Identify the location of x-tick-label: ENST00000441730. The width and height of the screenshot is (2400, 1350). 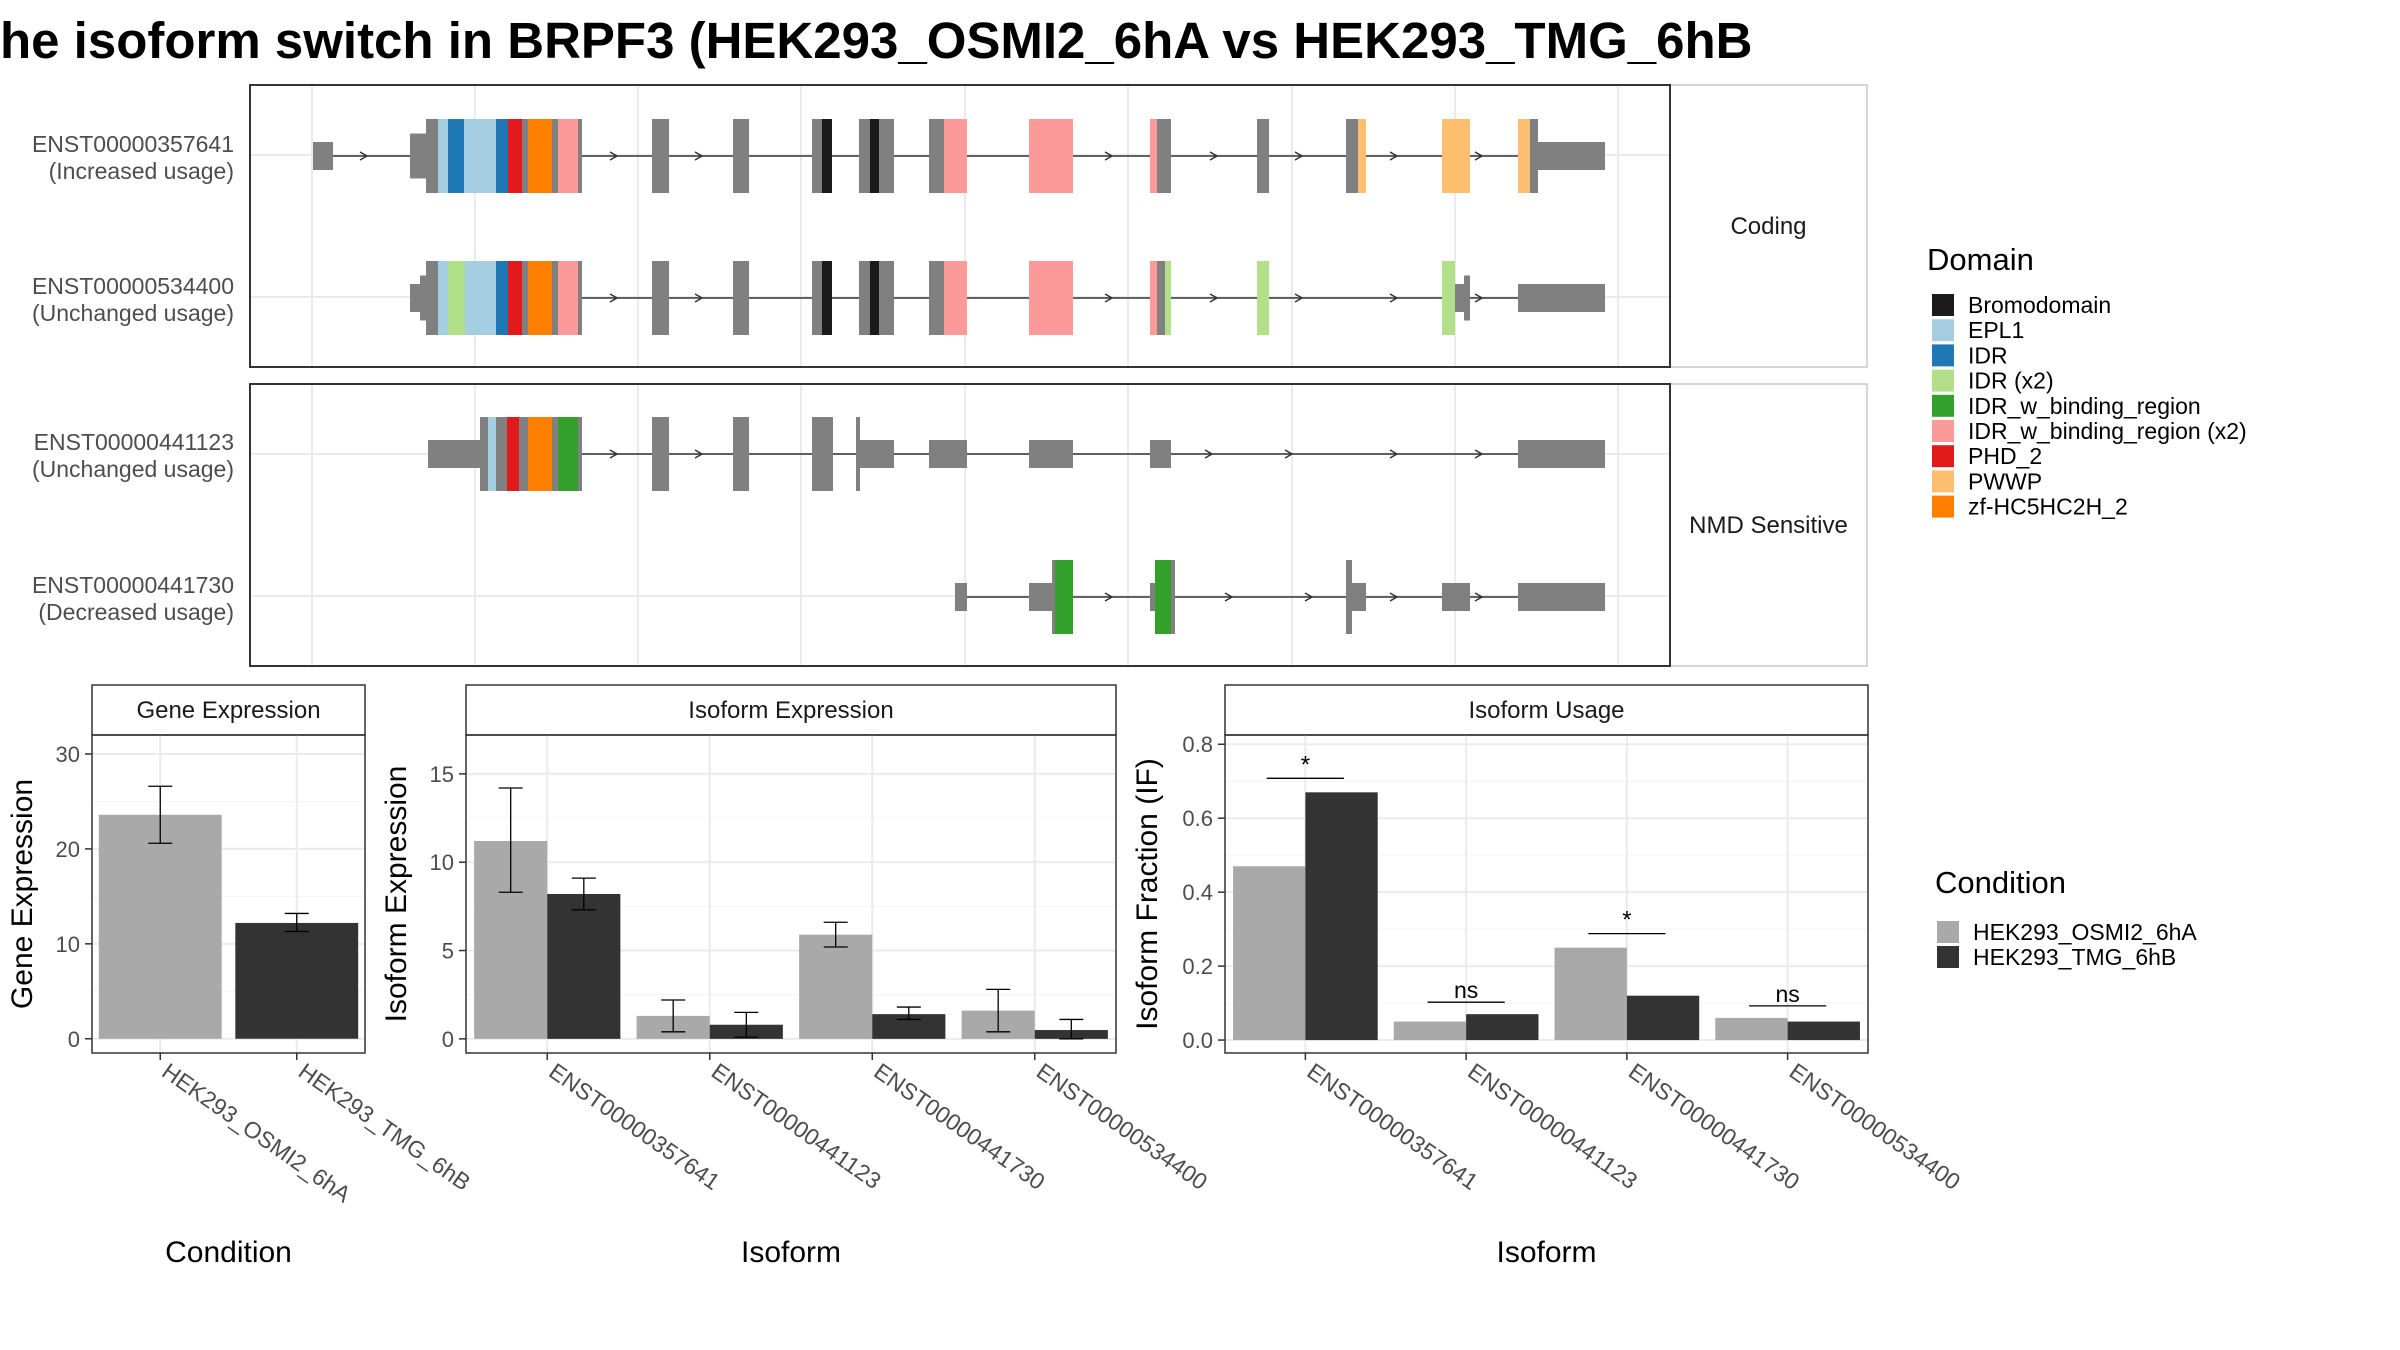
(1714, 1126).